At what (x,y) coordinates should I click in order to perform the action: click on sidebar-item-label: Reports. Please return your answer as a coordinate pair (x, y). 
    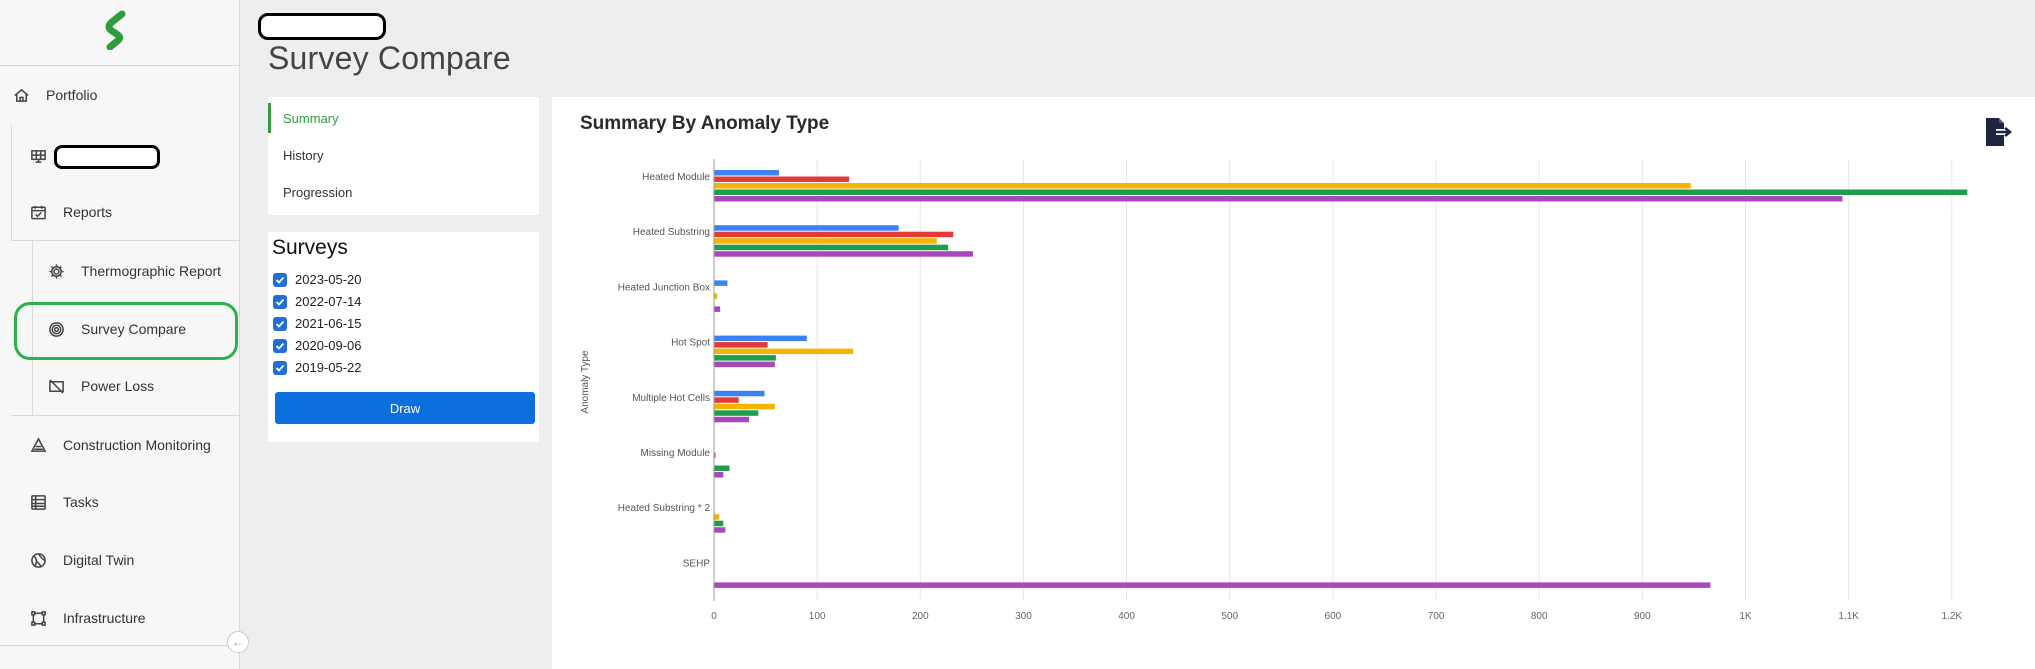
    Looking at the image, I should click on (88, 212).